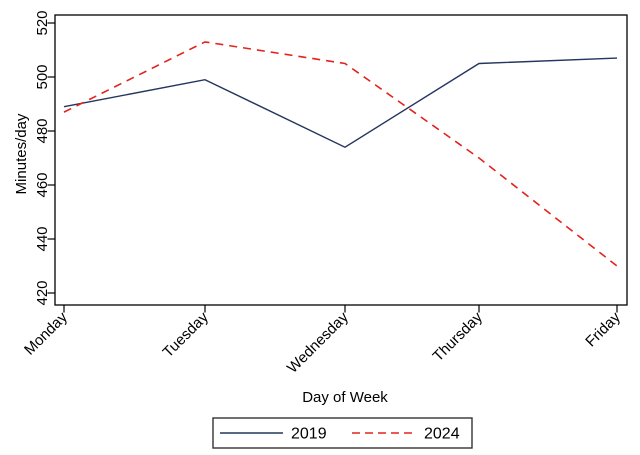  What do you see at coordinates (42, 292) in the screenshot?
I see `y-tick-label: 420` at bounding box center [42, 292].